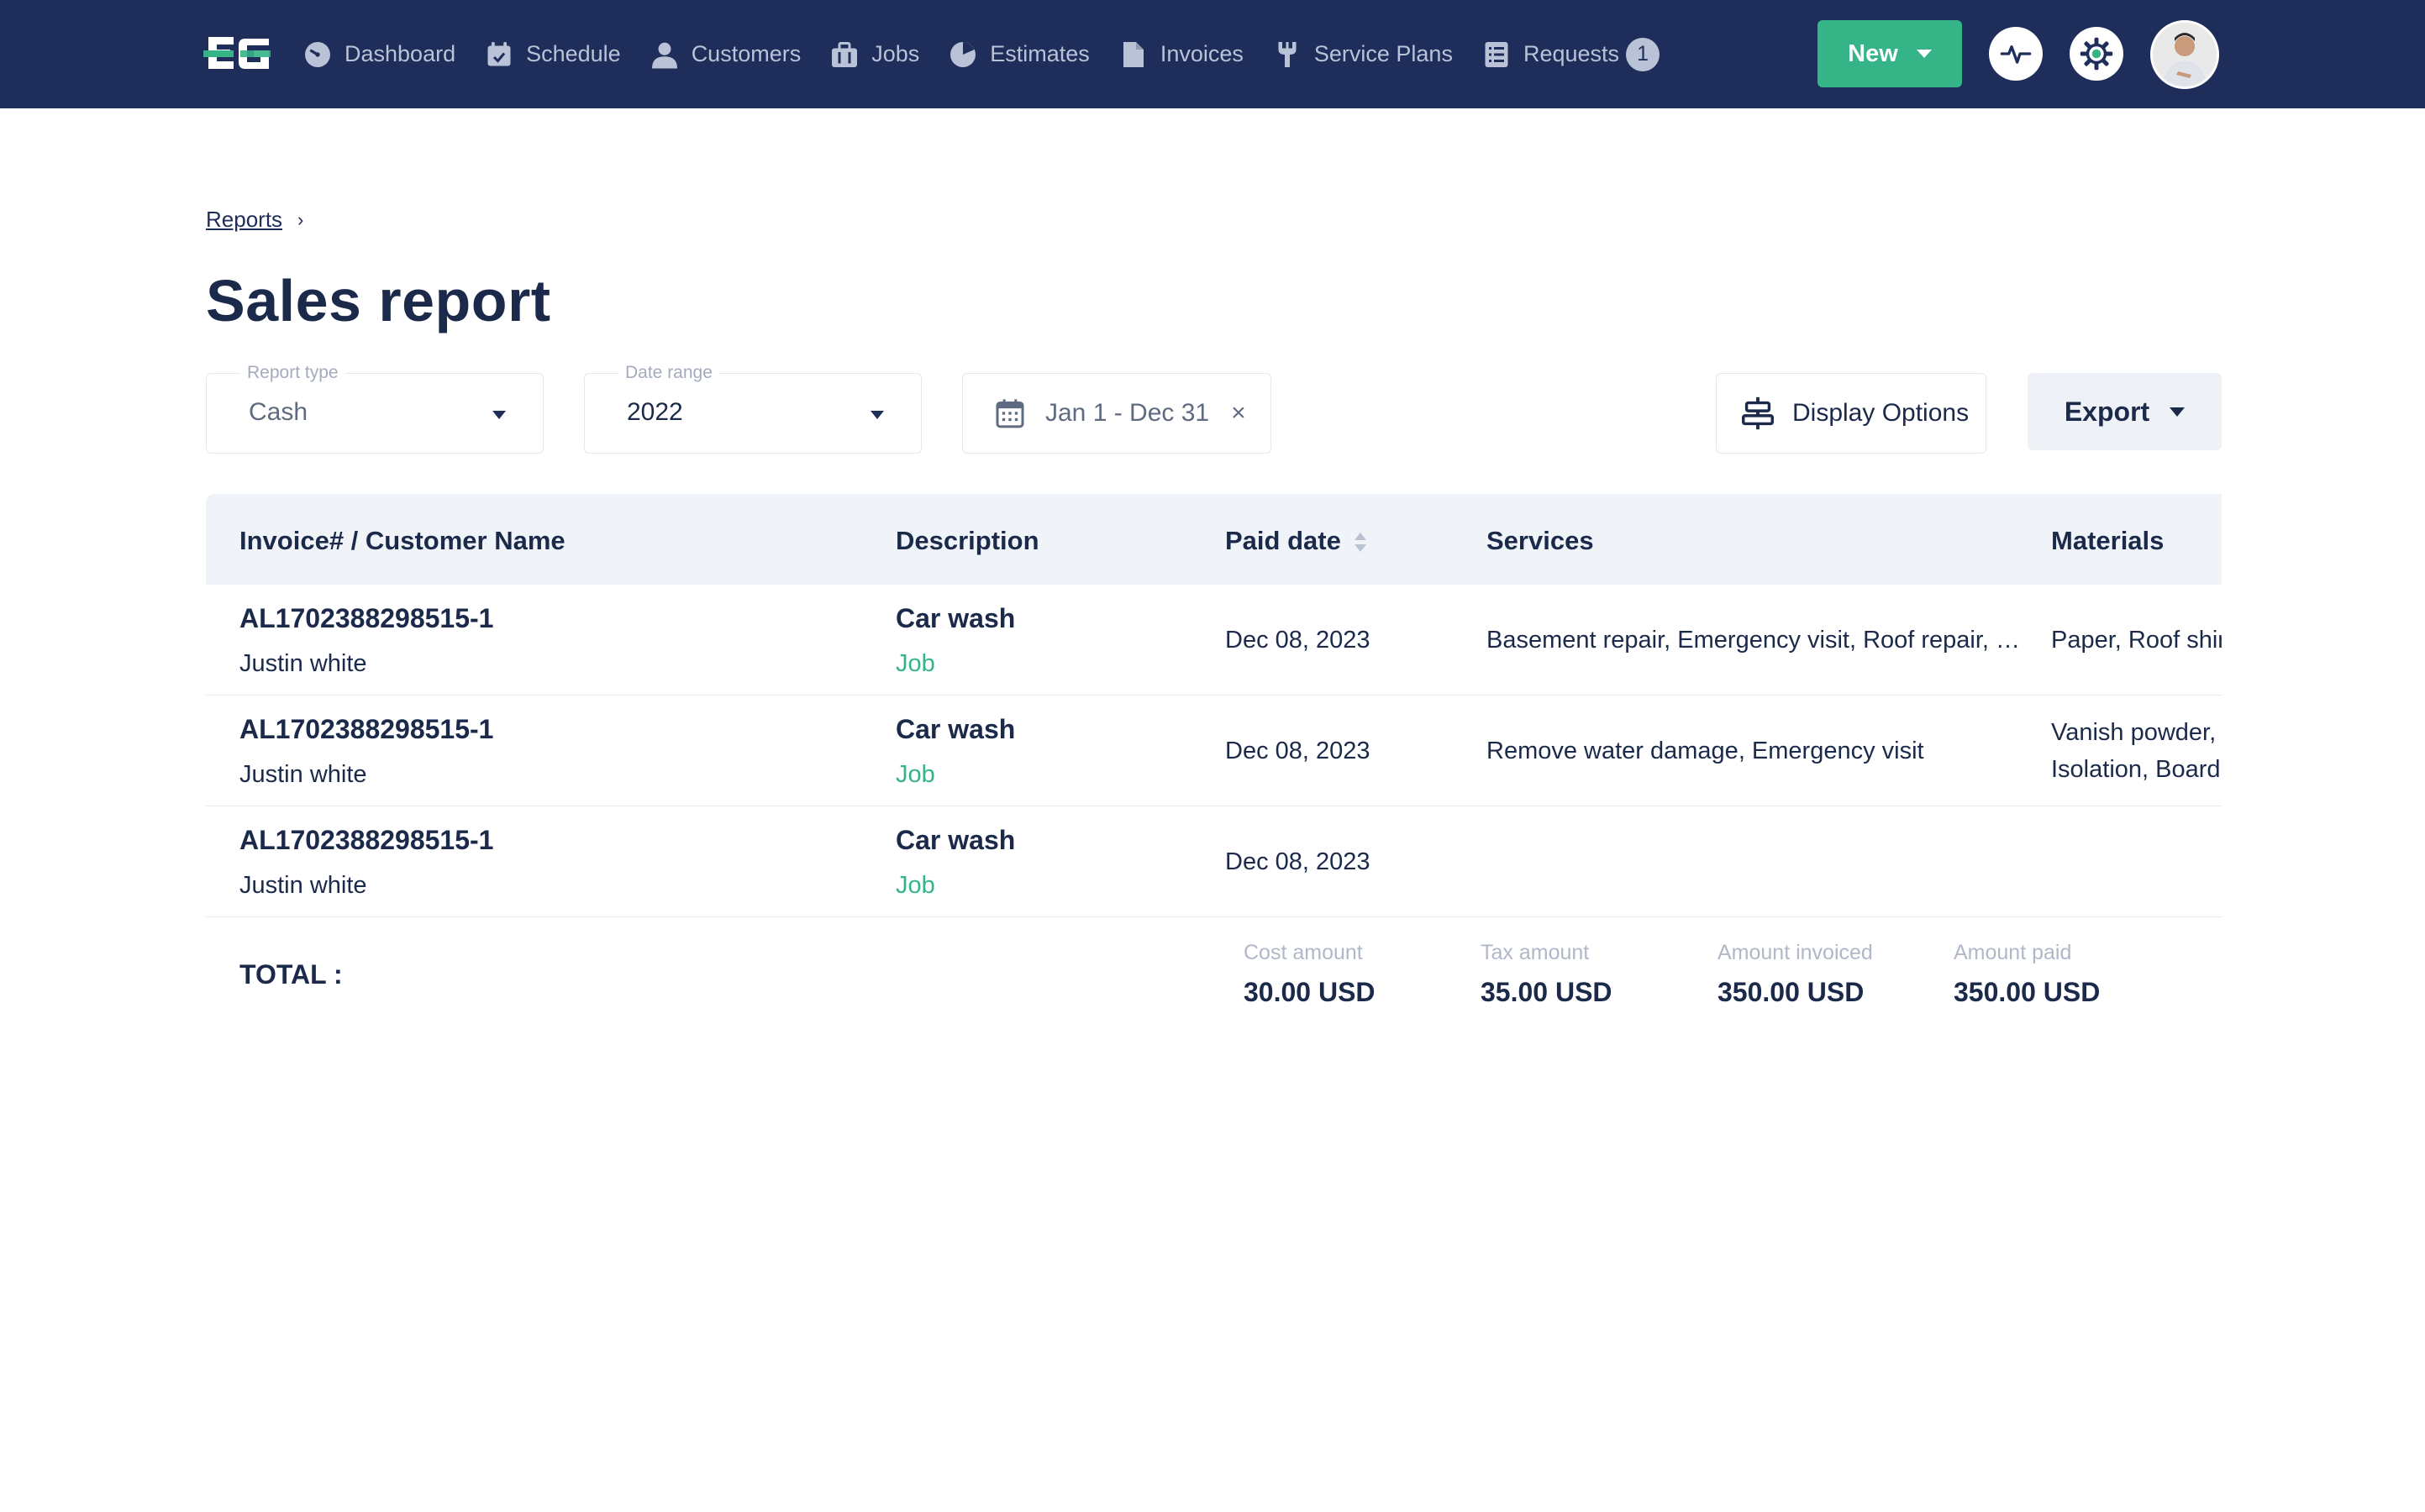  What do you see at coordinates (2027, 974) in the screenshot?
I see `total-amount-paid: Amount paid 350.00 USD` at bounding box center [2027, 974].